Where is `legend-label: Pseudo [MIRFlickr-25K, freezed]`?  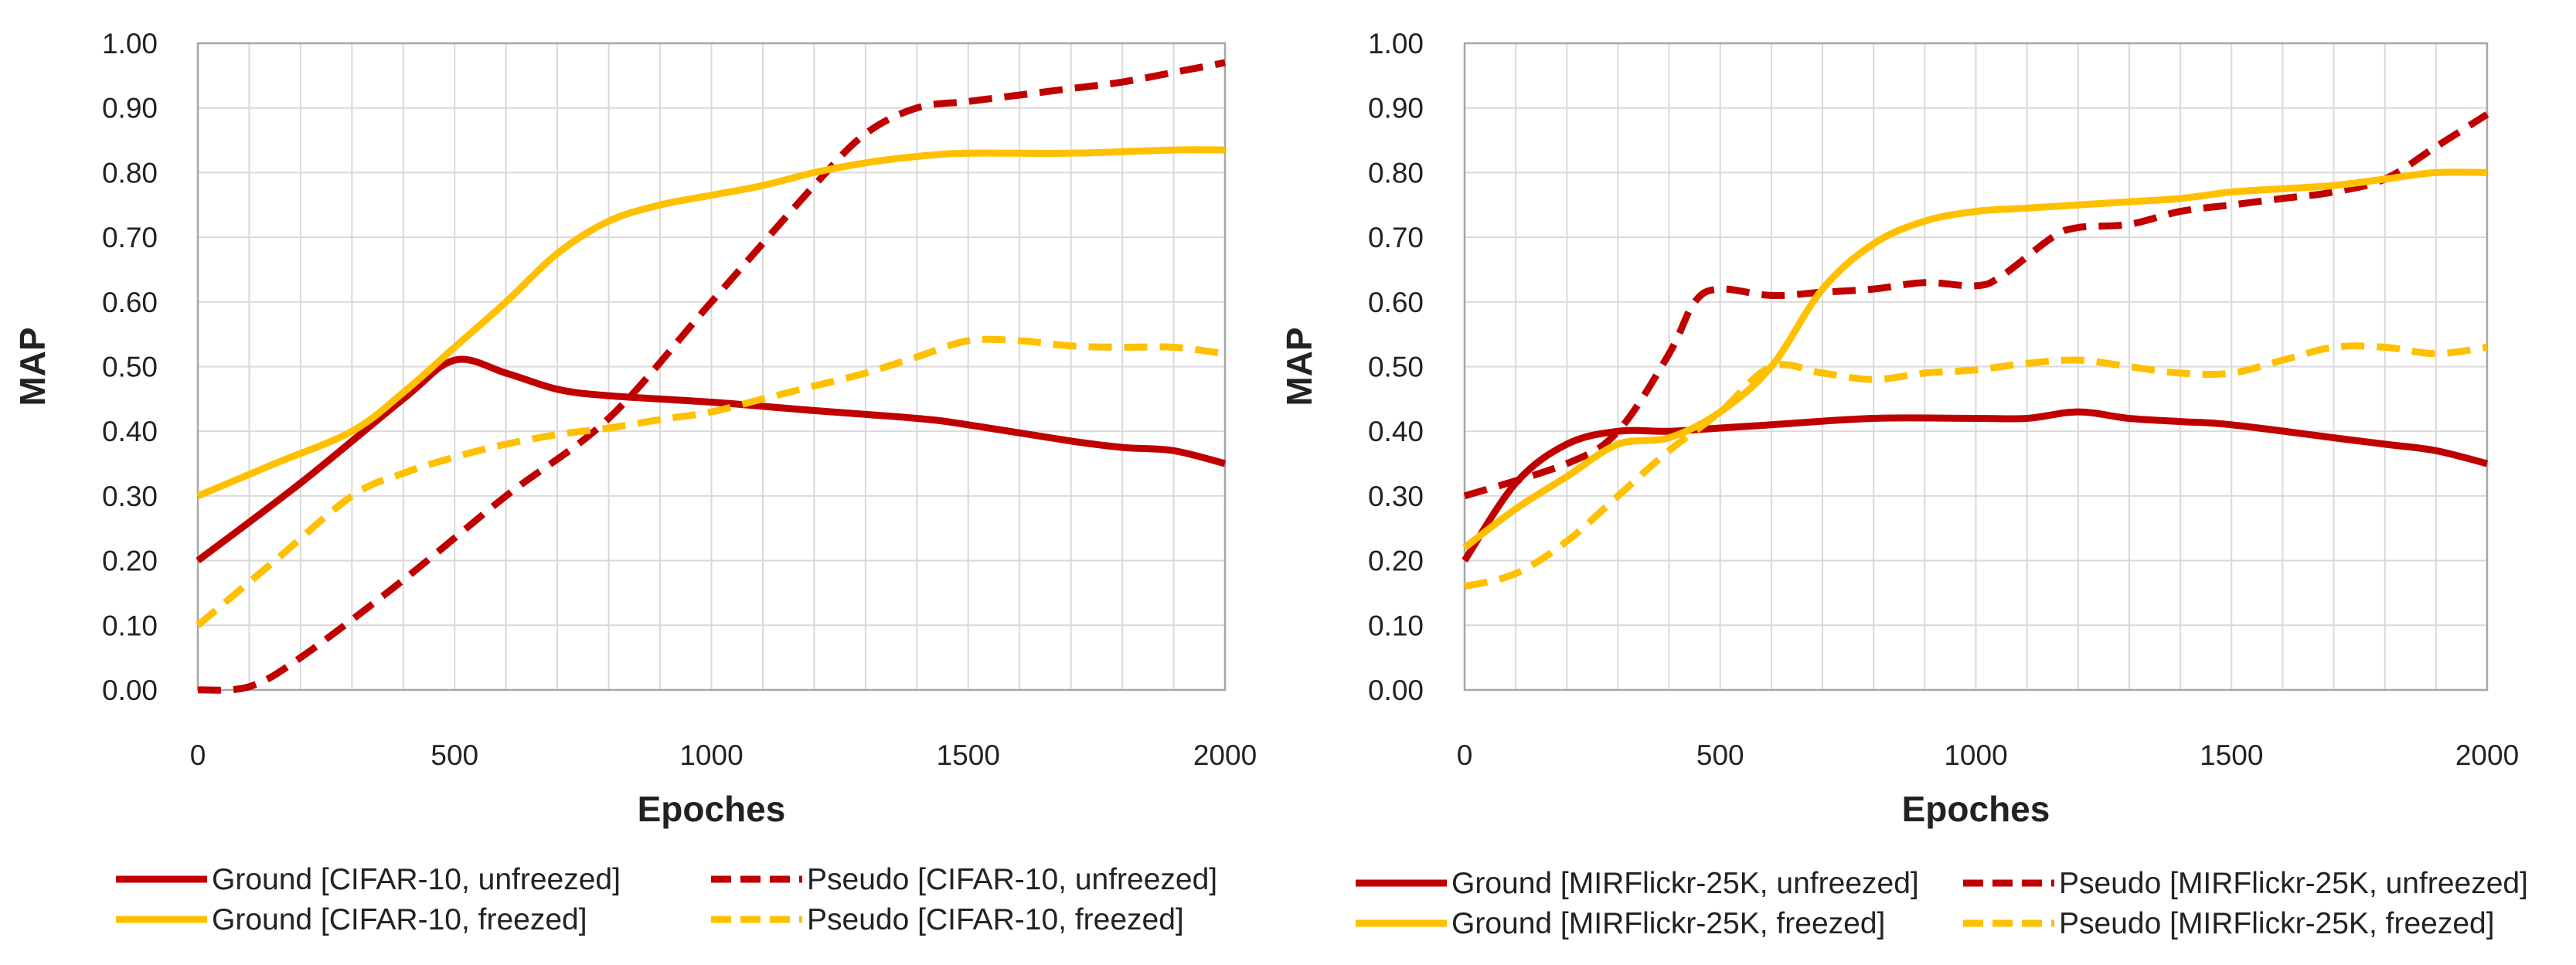 legend-label: Pseudo [MIRFlickr-25K, freezed] is located at coordinates (2277, 923).